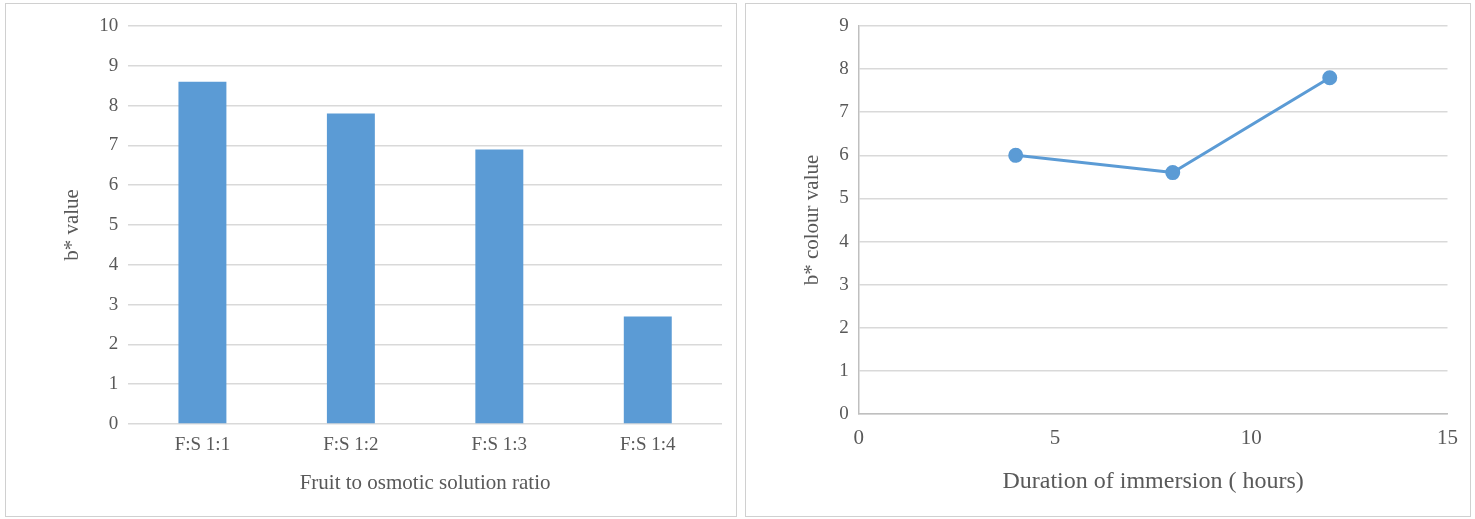 Image resolution: width=1475 pixels, height=519 pixels. I want to click on y-axis-title: b* value, so click(71, 225).